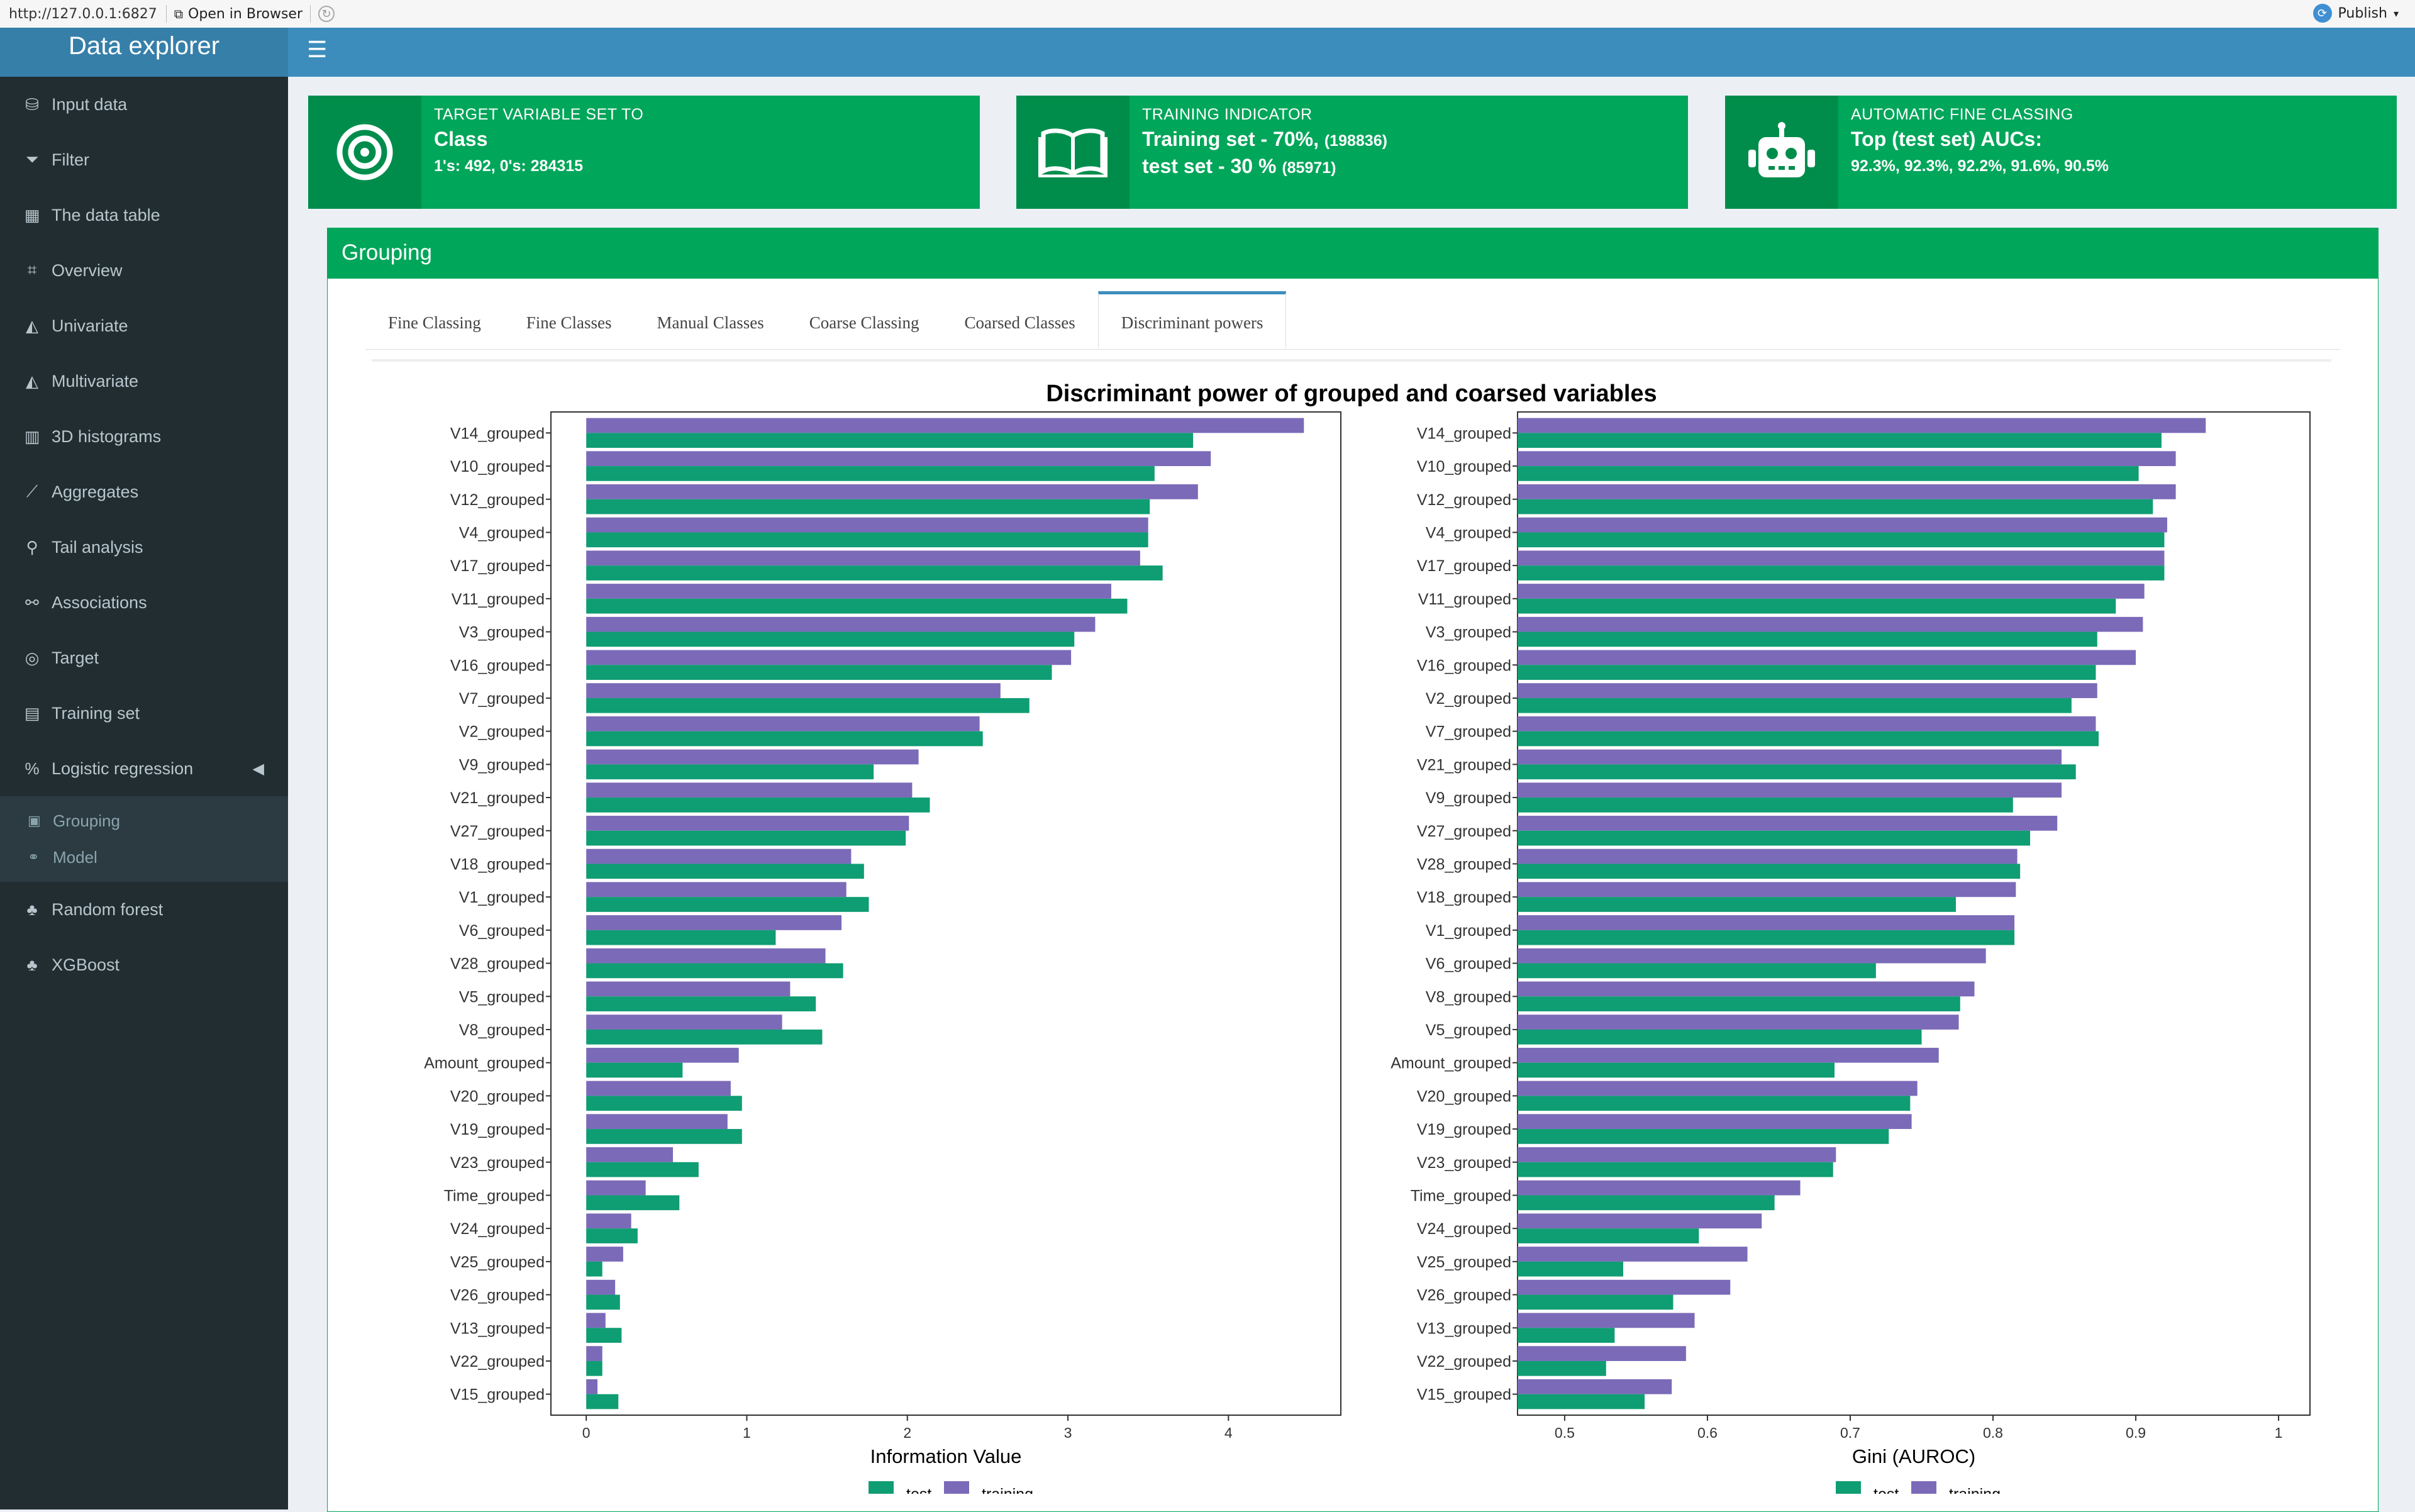  What do you see at coordinates (144, 547) in the screenshot?
I see `sidebar-item-tail-analysis: ⚲ Tail analysis` at bounding box center [144, 547].